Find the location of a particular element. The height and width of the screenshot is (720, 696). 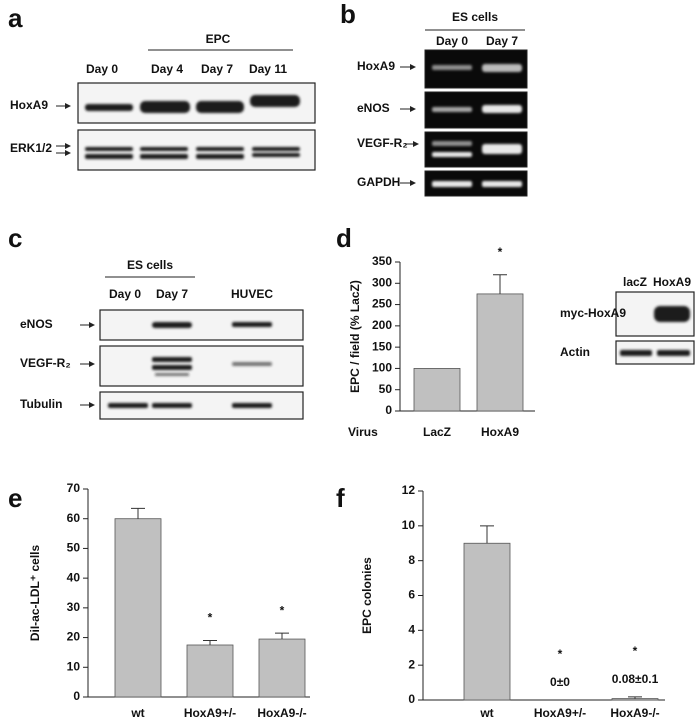

panel-letter: d is located at coordinates (344, 238).